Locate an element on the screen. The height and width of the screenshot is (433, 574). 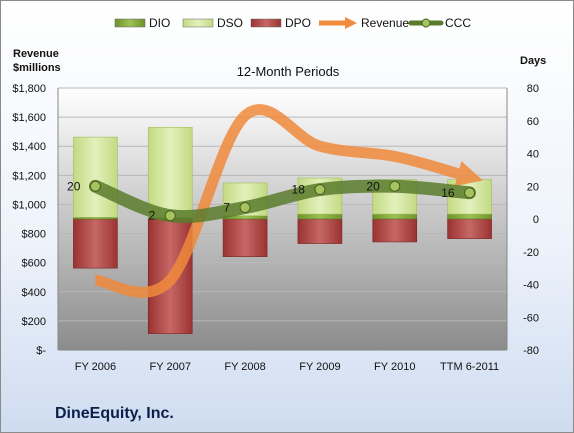
ccc-data-label: 18 is located at coordinates (299, 190).